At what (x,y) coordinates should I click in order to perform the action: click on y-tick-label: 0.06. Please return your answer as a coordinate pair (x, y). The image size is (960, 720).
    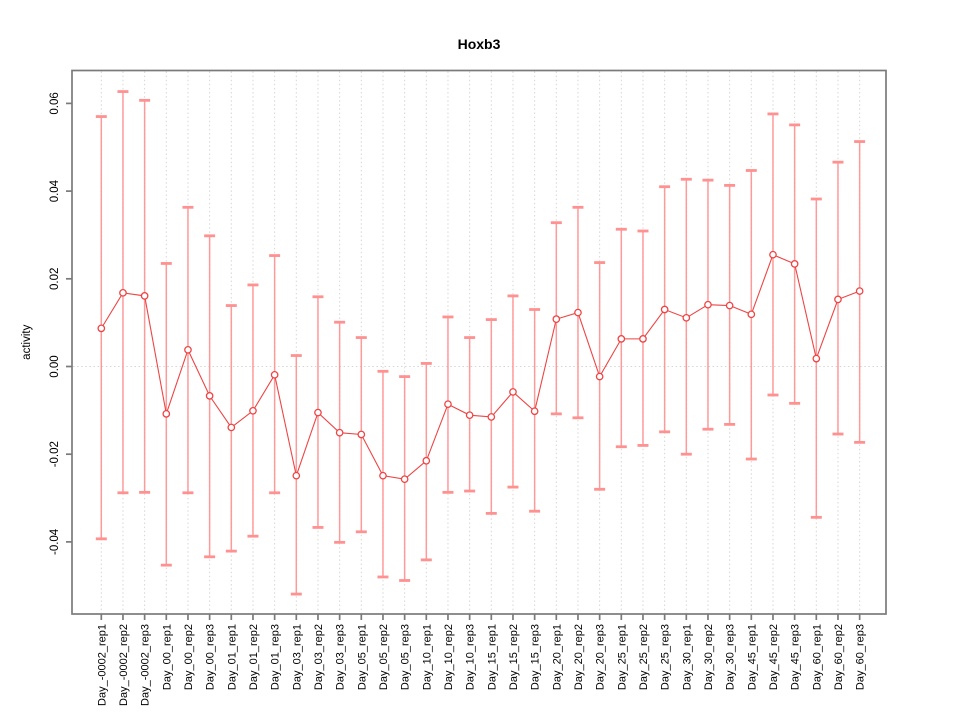
    Looking at the image, I should click on (55, 103).